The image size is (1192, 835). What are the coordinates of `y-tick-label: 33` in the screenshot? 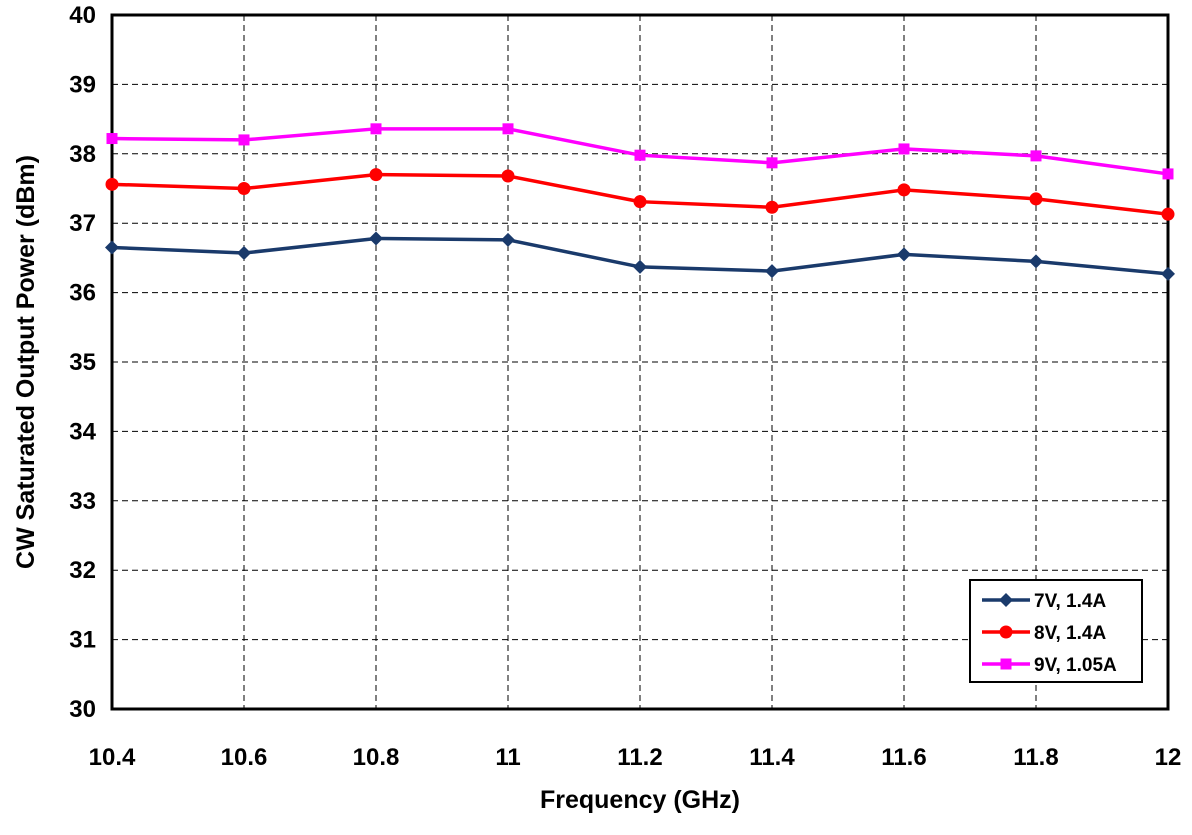 It's located at (82, 501).